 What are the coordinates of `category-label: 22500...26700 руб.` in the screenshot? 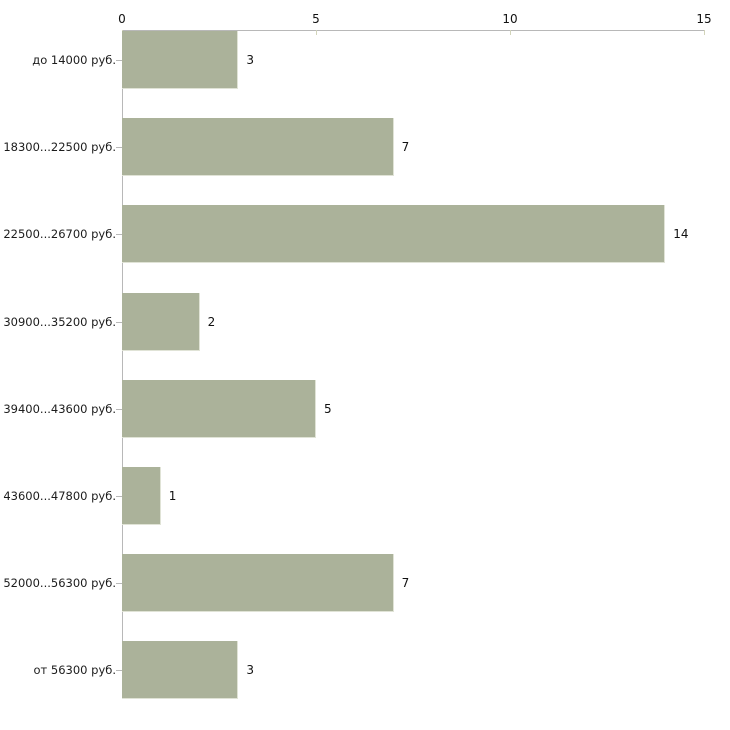 It's located at (59, 234).